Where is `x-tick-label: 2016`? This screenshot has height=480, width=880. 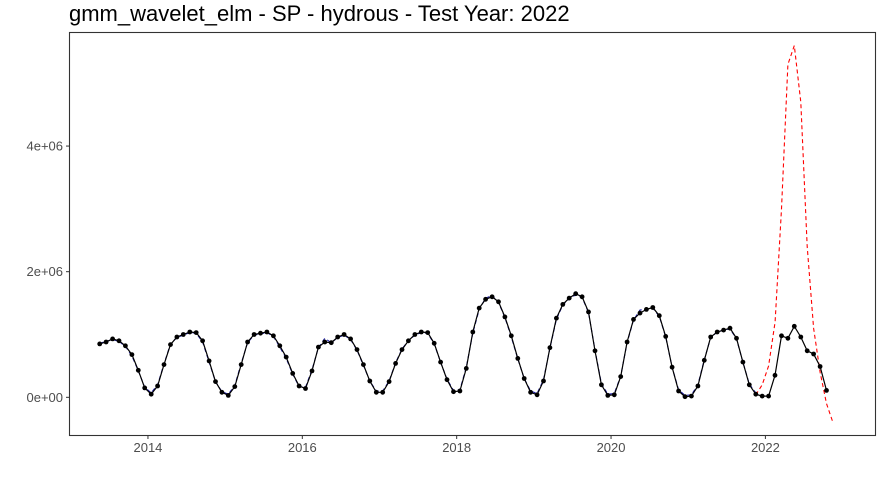 x-tick-label: 2016 is located at coordinates (302, 447).